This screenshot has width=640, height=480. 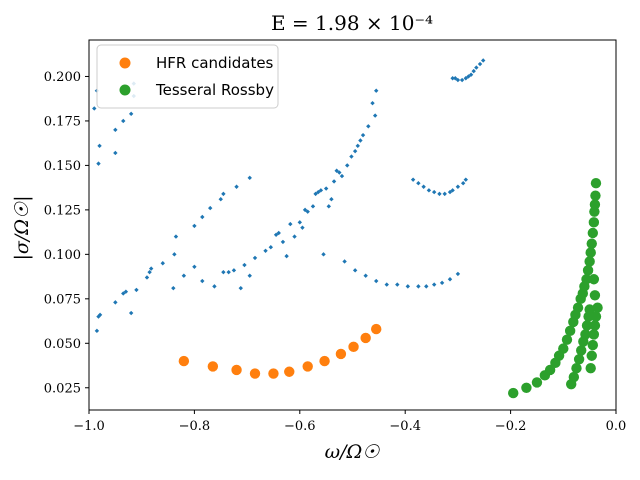 I want to click on x-axis-label: ω/Ω☉, so click(x=353, y=452).